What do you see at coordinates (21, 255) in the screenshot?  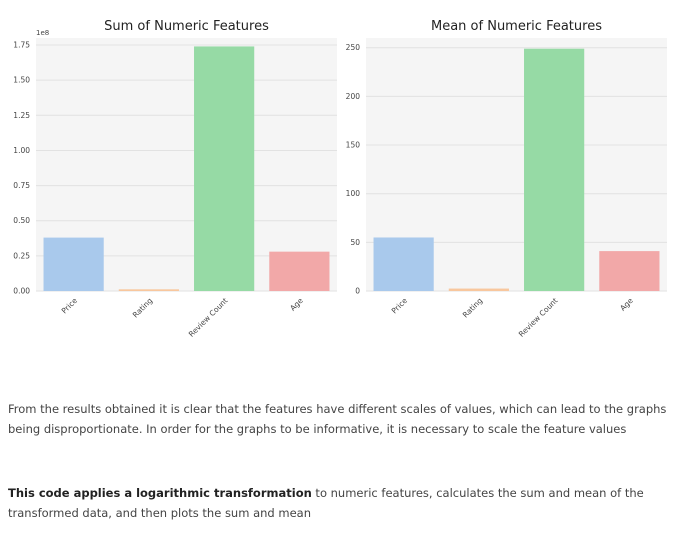 I see `y-tick-label: 0.25` at bounding box center [21, 255].